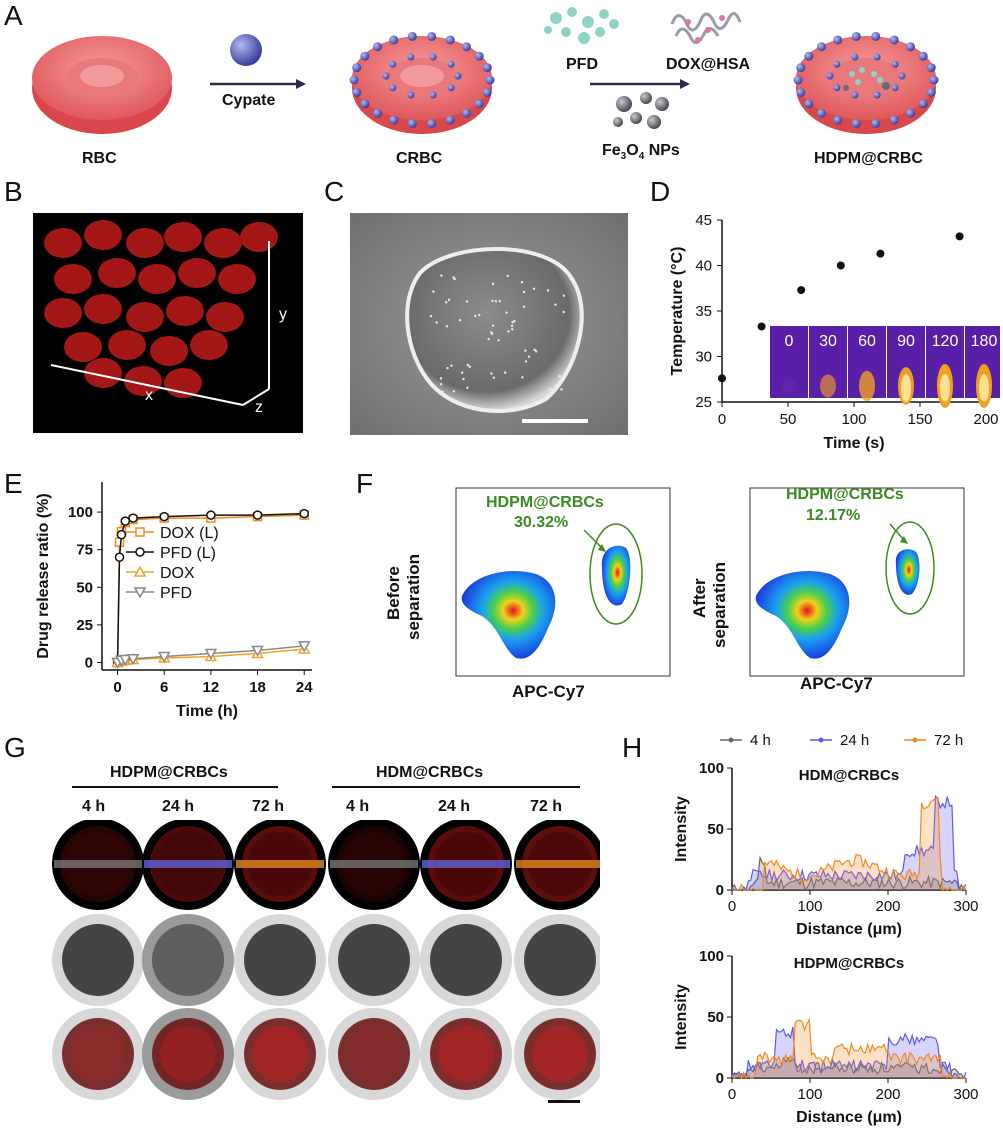 Image resolution: width=1003 pixels, height=1136 pixels. What do you see at coordinates (828, 341) in the screenshot?
I see `thermal-time-label: 30` at bounding box center [828, 341].